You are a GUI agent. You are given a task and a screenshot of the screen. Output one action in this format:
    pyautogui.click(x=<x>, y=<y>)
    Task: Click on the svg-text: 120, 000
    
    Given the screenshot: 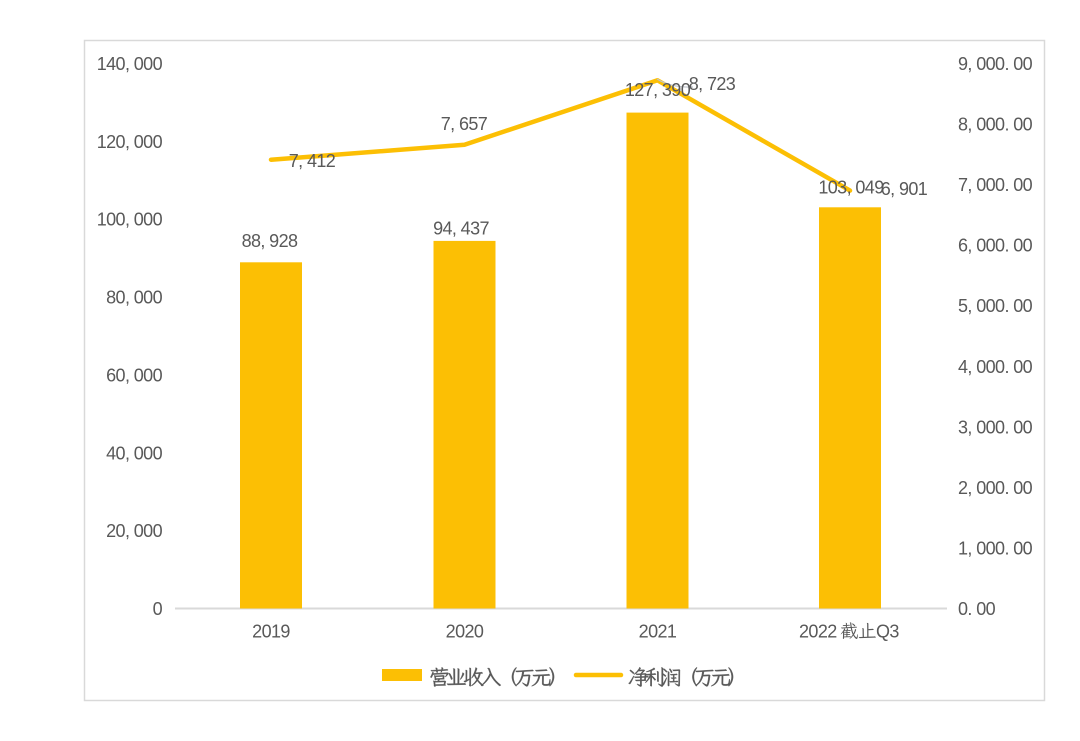 What is the action you would take?
    pyautogui.click(x=130, y=142)
    